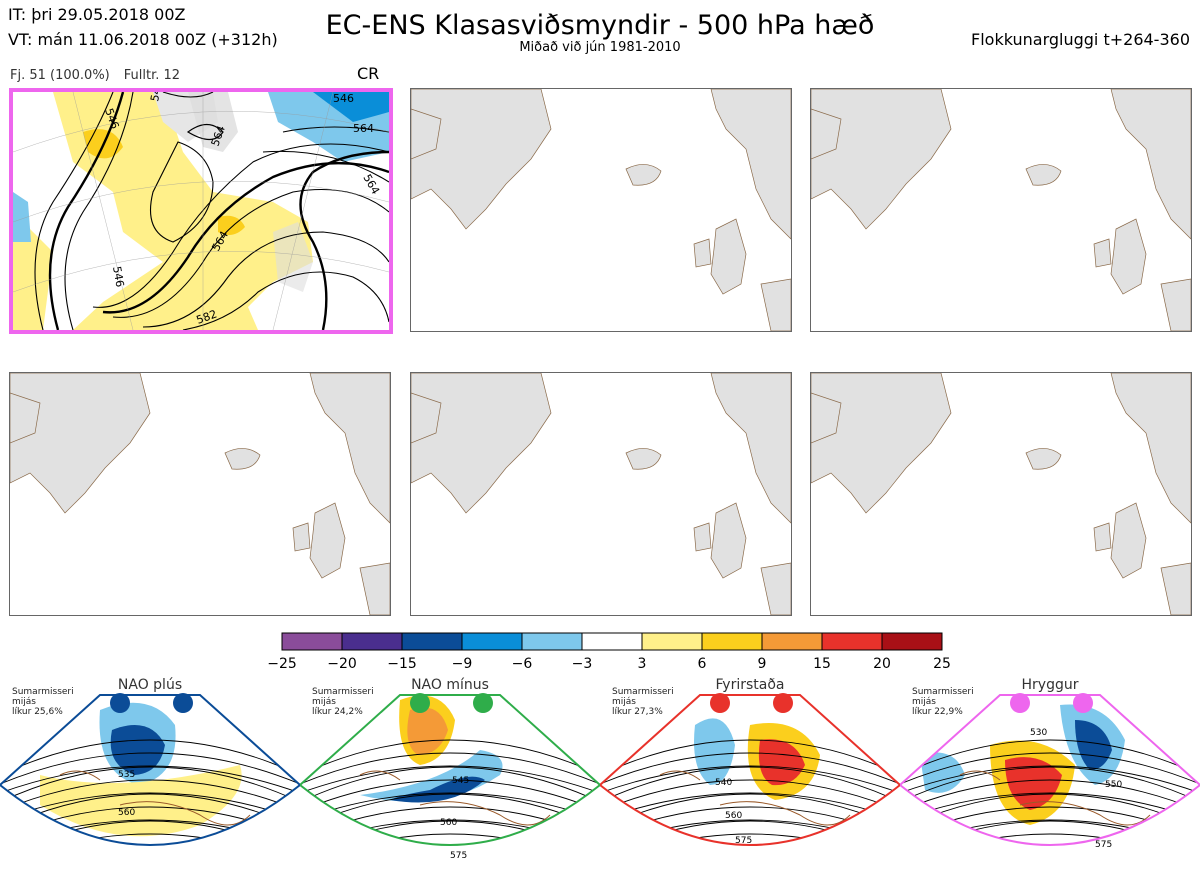 The width and height of the screenshot is (1200, 875). Describe the element at coordinates (363, 128) in the screenshot. I see `contour-label: 564` at that location.